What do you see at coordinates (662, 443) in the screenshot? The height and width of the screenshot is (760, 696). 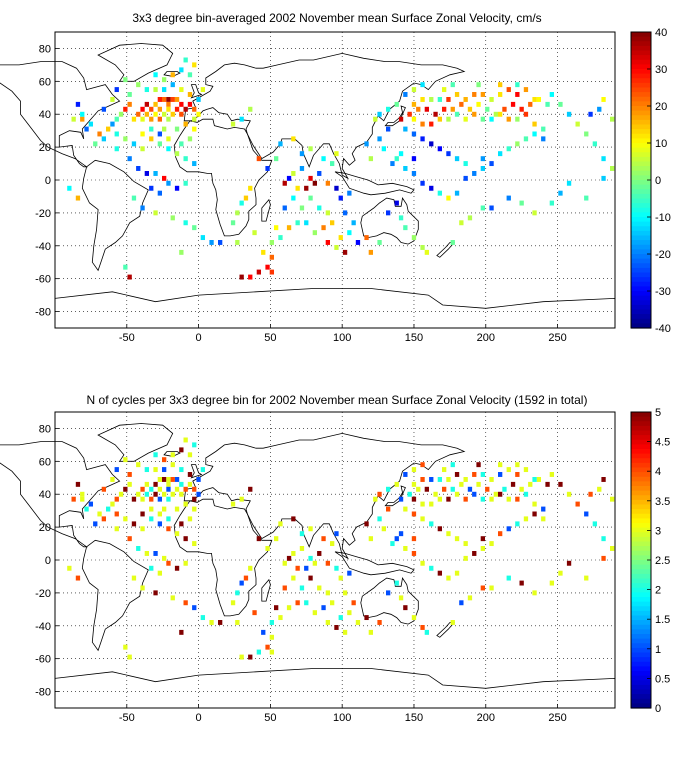 I see `colorbar-tick-label: 4.5` at bounding box center [662, 443].